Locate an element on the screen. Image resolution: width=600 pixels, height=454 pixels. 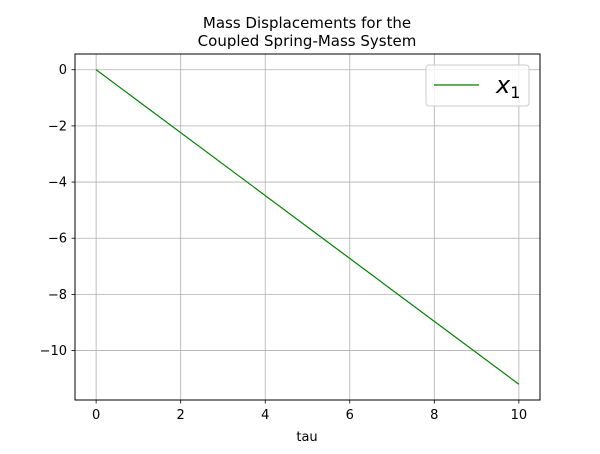
y-axis-ticks: 0 −2 −4 −6 −8 −10 is located at coordinates (57, 211).